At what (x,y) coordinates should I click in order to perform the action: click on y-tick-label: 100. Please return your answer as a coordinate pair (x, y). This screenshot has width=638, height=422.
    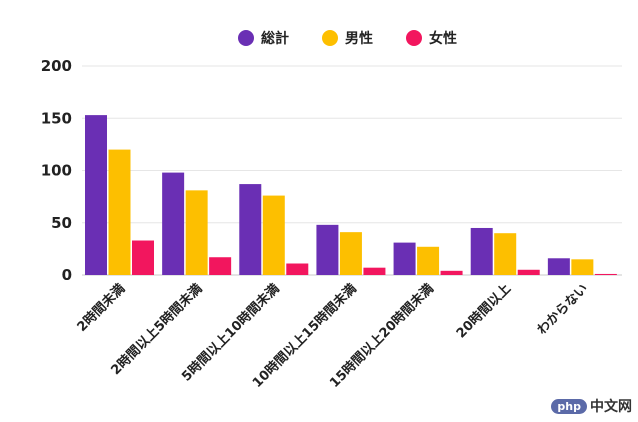
    Looking at the image, I should click on (56, 171).